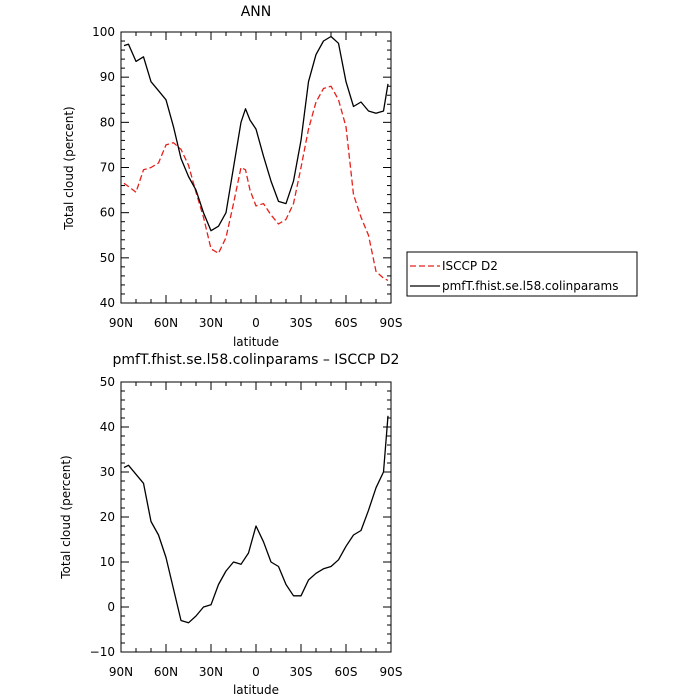 The height and width of the screenshot is (700, 700). I want to click on bottom-x-tick-labels: 90N 60N 30N 0 30S 60S 90S, so click(256, 672).